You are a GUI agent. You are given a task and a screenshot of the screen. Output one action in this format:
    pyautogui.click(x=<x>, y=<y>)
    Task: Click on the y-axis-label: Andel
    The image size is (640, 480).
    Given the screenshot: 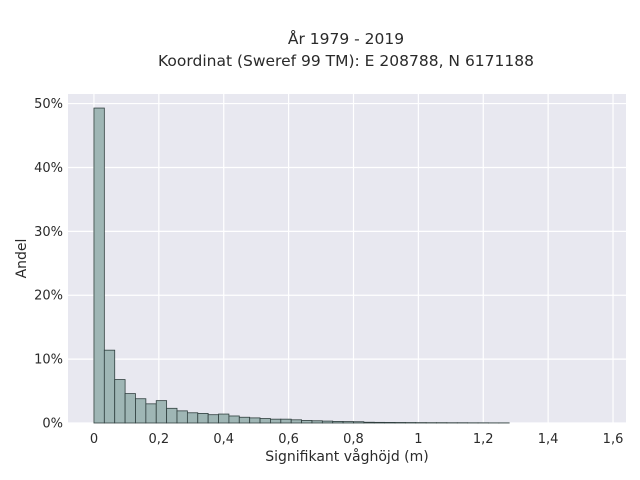 What is the action you would take?
    pyautogui.click(x=22, y=259)
    